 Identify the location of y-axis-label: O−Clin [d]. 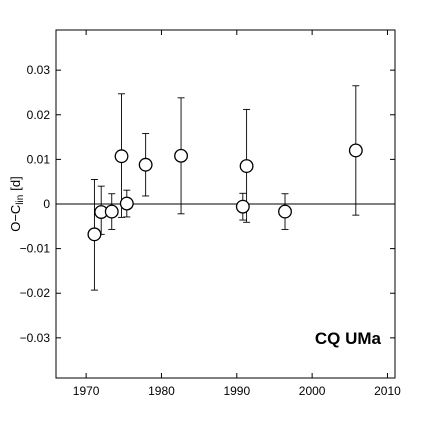
(17, 204).